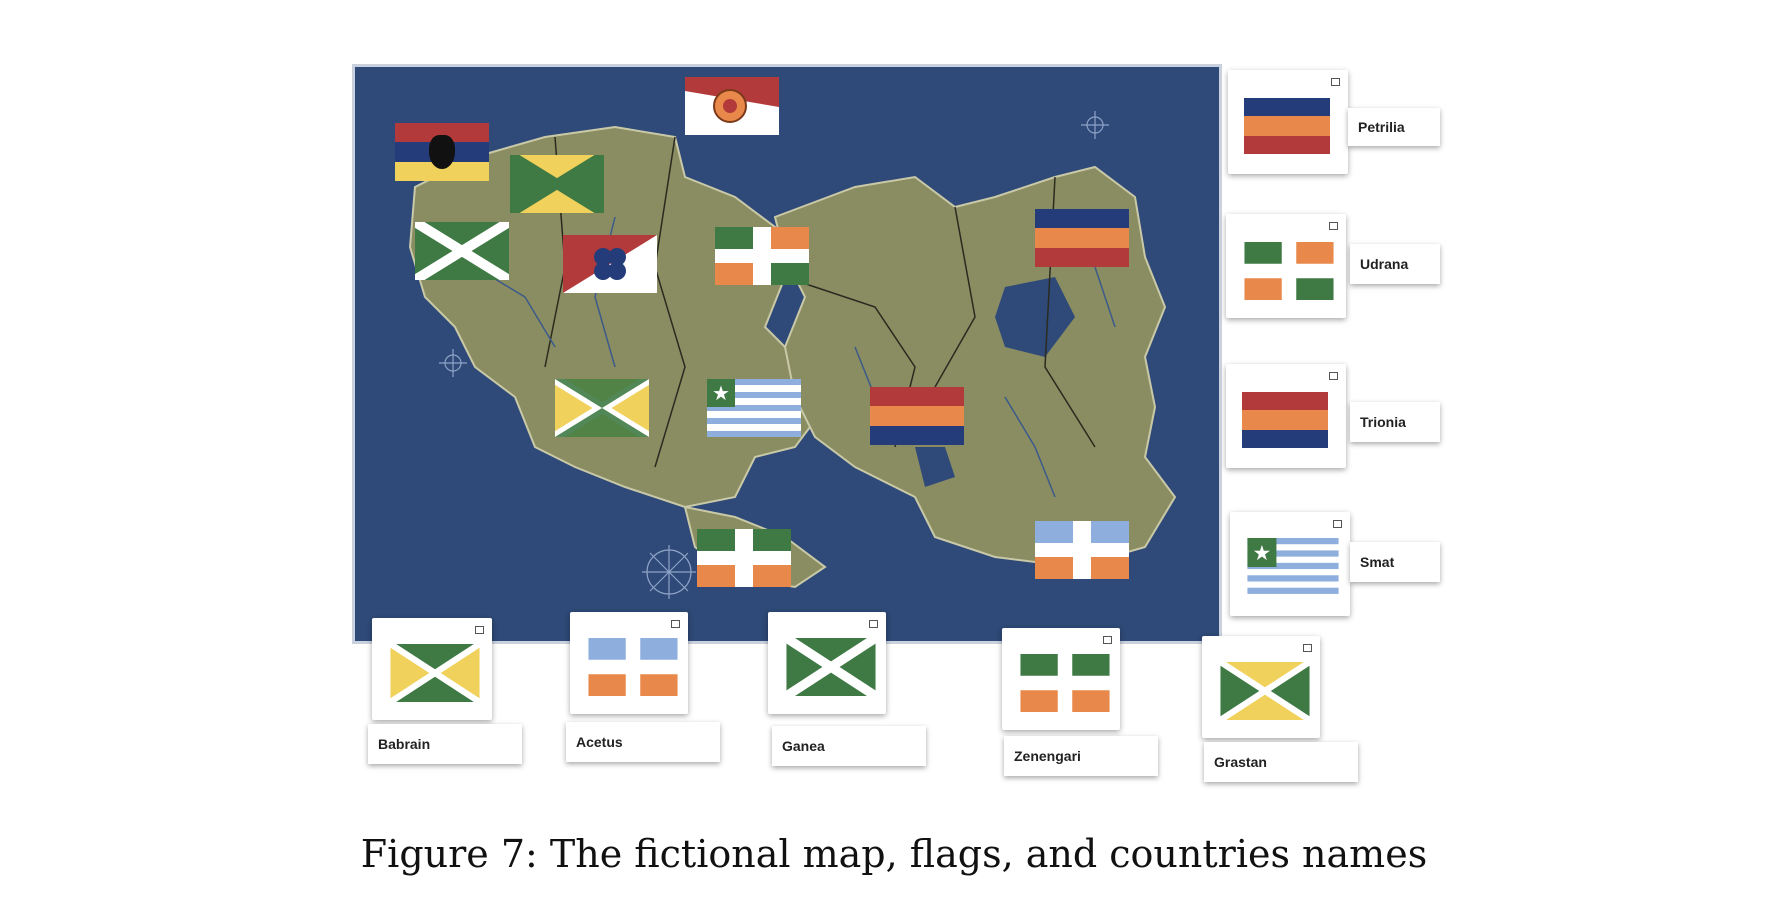 The image size is (1788, 898). I want to click on map-flag-rose, so click(732, 106).